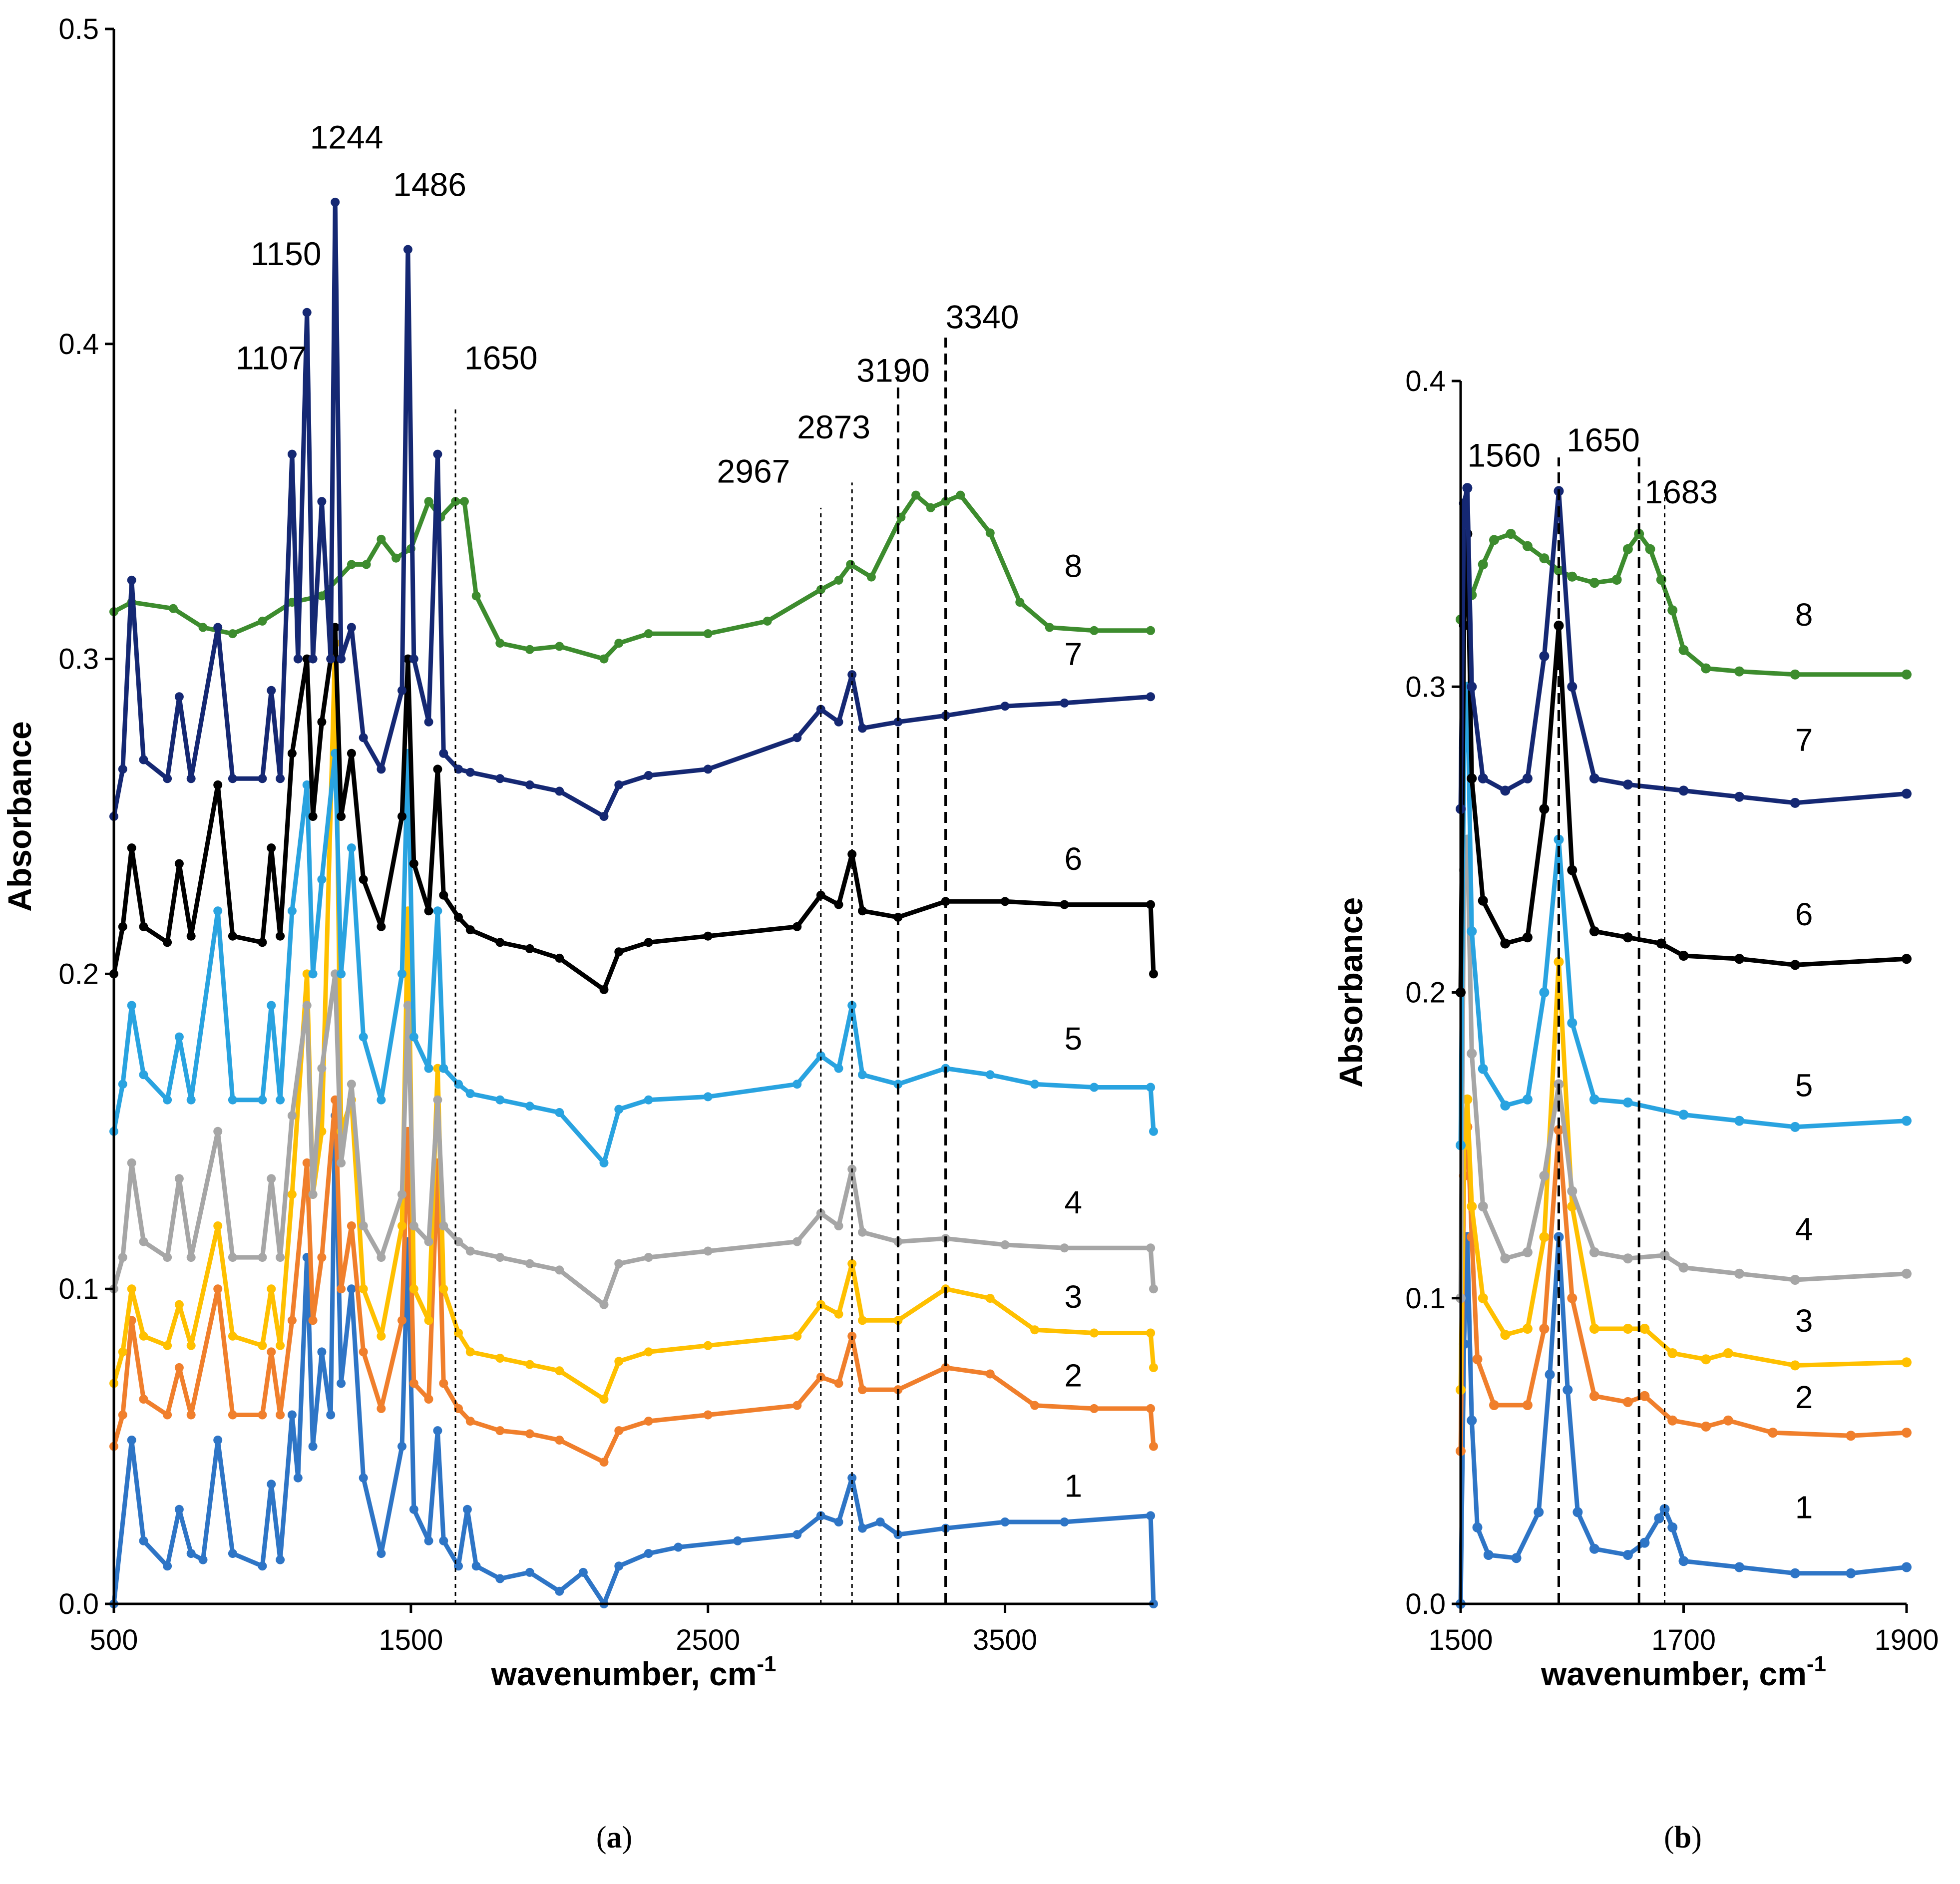 The image size is (1960, 1884). What do you see at coordinates (1804, 615) in the screenshot?
I see `series-8-label: 8` at bounding box center [1804, 615].